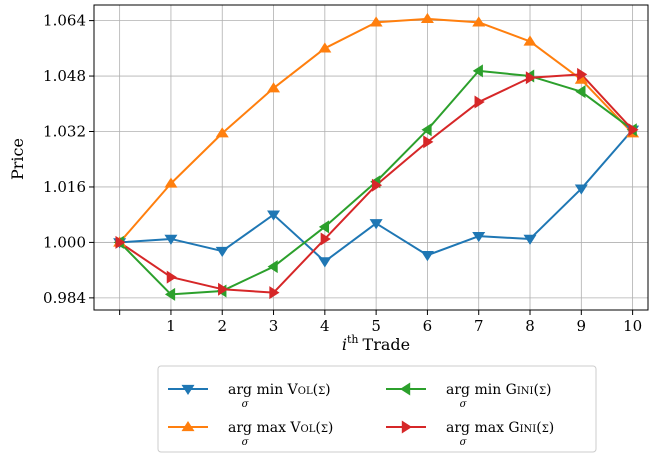 The height and width of the screenshot is (457, 649). Describe the element at coordinates (387, 344) in the screenshot. I see `x-axis-label-text: Trade` at that location.